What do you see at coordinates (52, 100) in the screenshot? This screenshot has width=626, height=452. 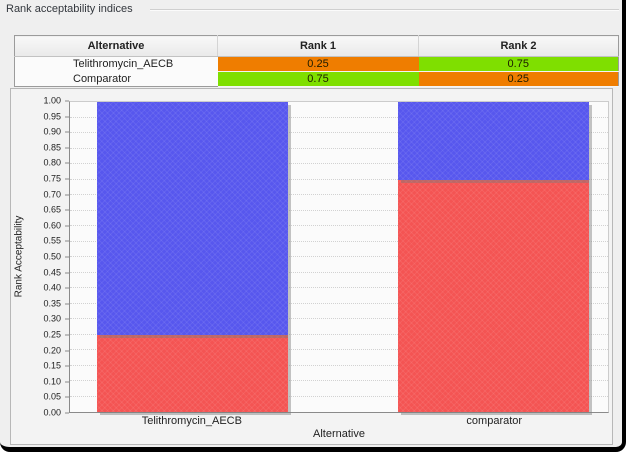 I see `y-tick-label: 1.00` at bounding box center [52, 100].